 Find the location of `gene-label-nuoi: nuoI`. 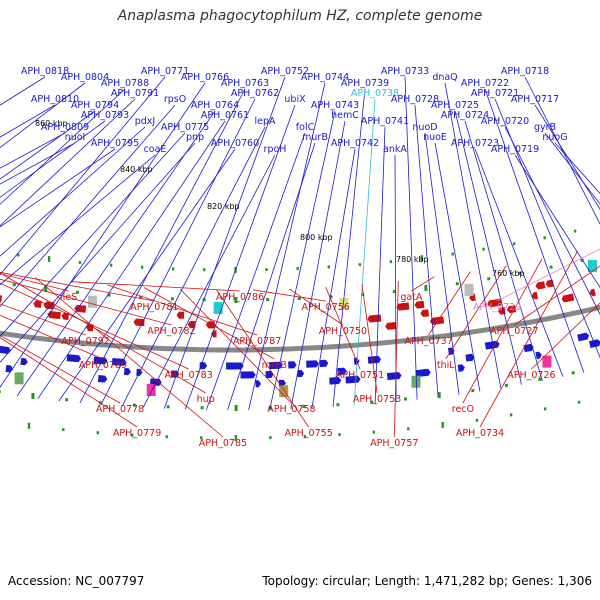

gene-label-nuoi: nuoI is located at coordinates (75, 137).